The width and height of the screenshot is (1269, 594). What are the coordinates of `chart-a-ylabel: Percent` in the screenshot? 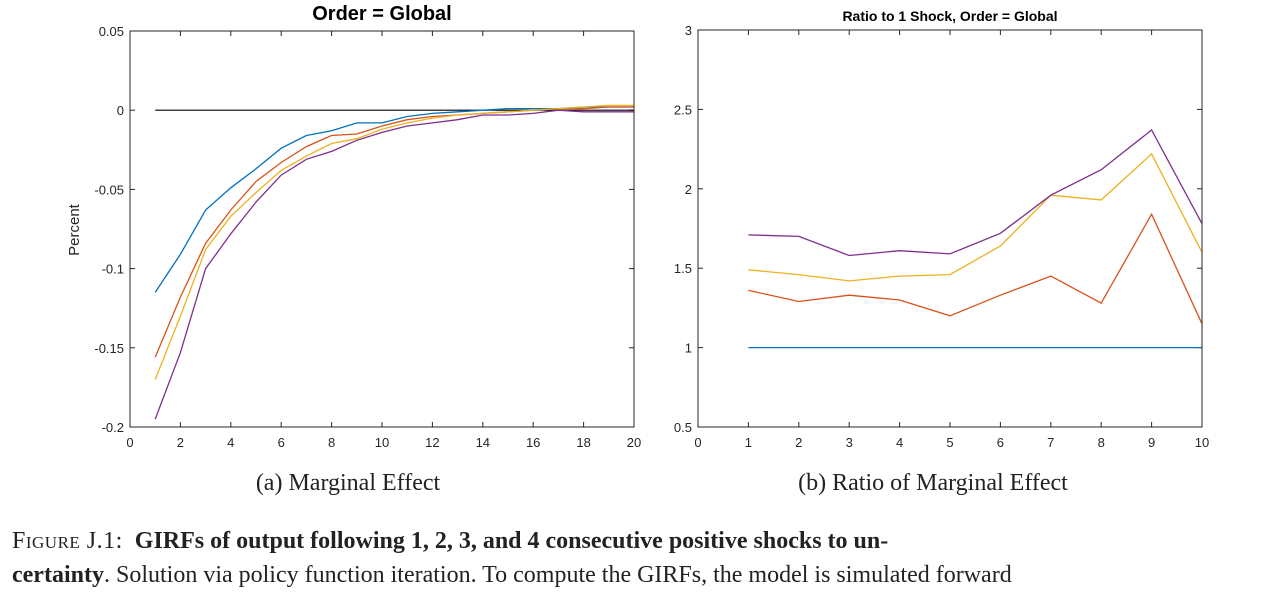 It's located at (74, 229).